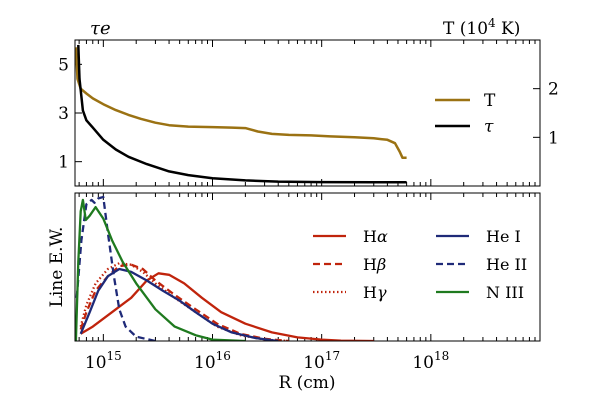  What do you see at coordinates (179, 304) in the screenshot?
I see `series-line-he-i` at bounding box center [179, 304].